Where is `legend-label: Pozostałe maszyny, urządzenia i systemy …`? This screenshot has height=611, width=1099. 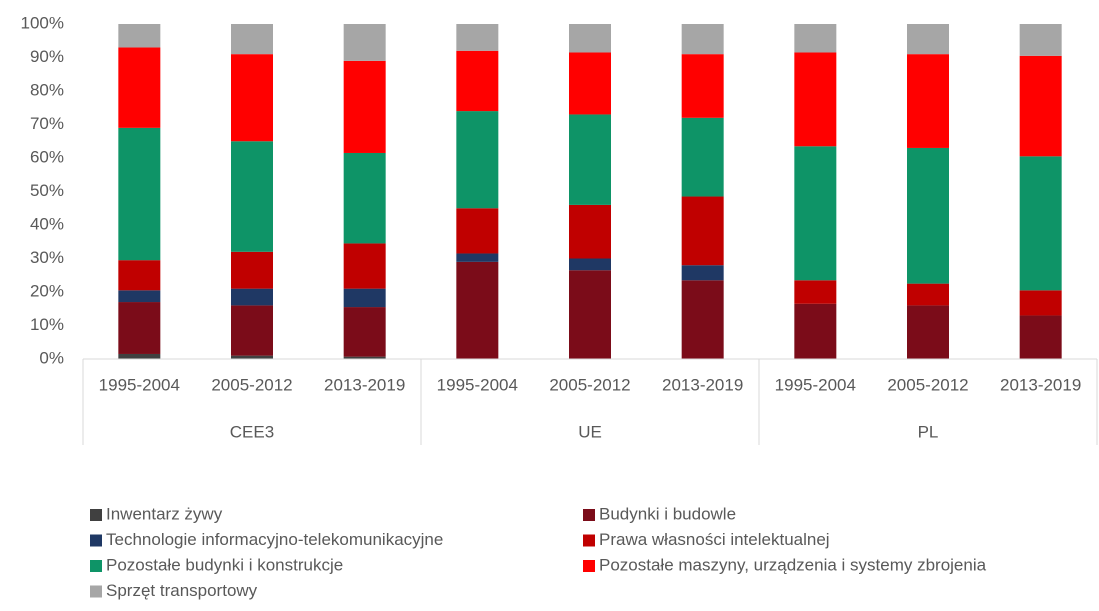
legend-label: Pozostałe maszyny, urządzenia i systemy … is located at coordinates (793, 564).